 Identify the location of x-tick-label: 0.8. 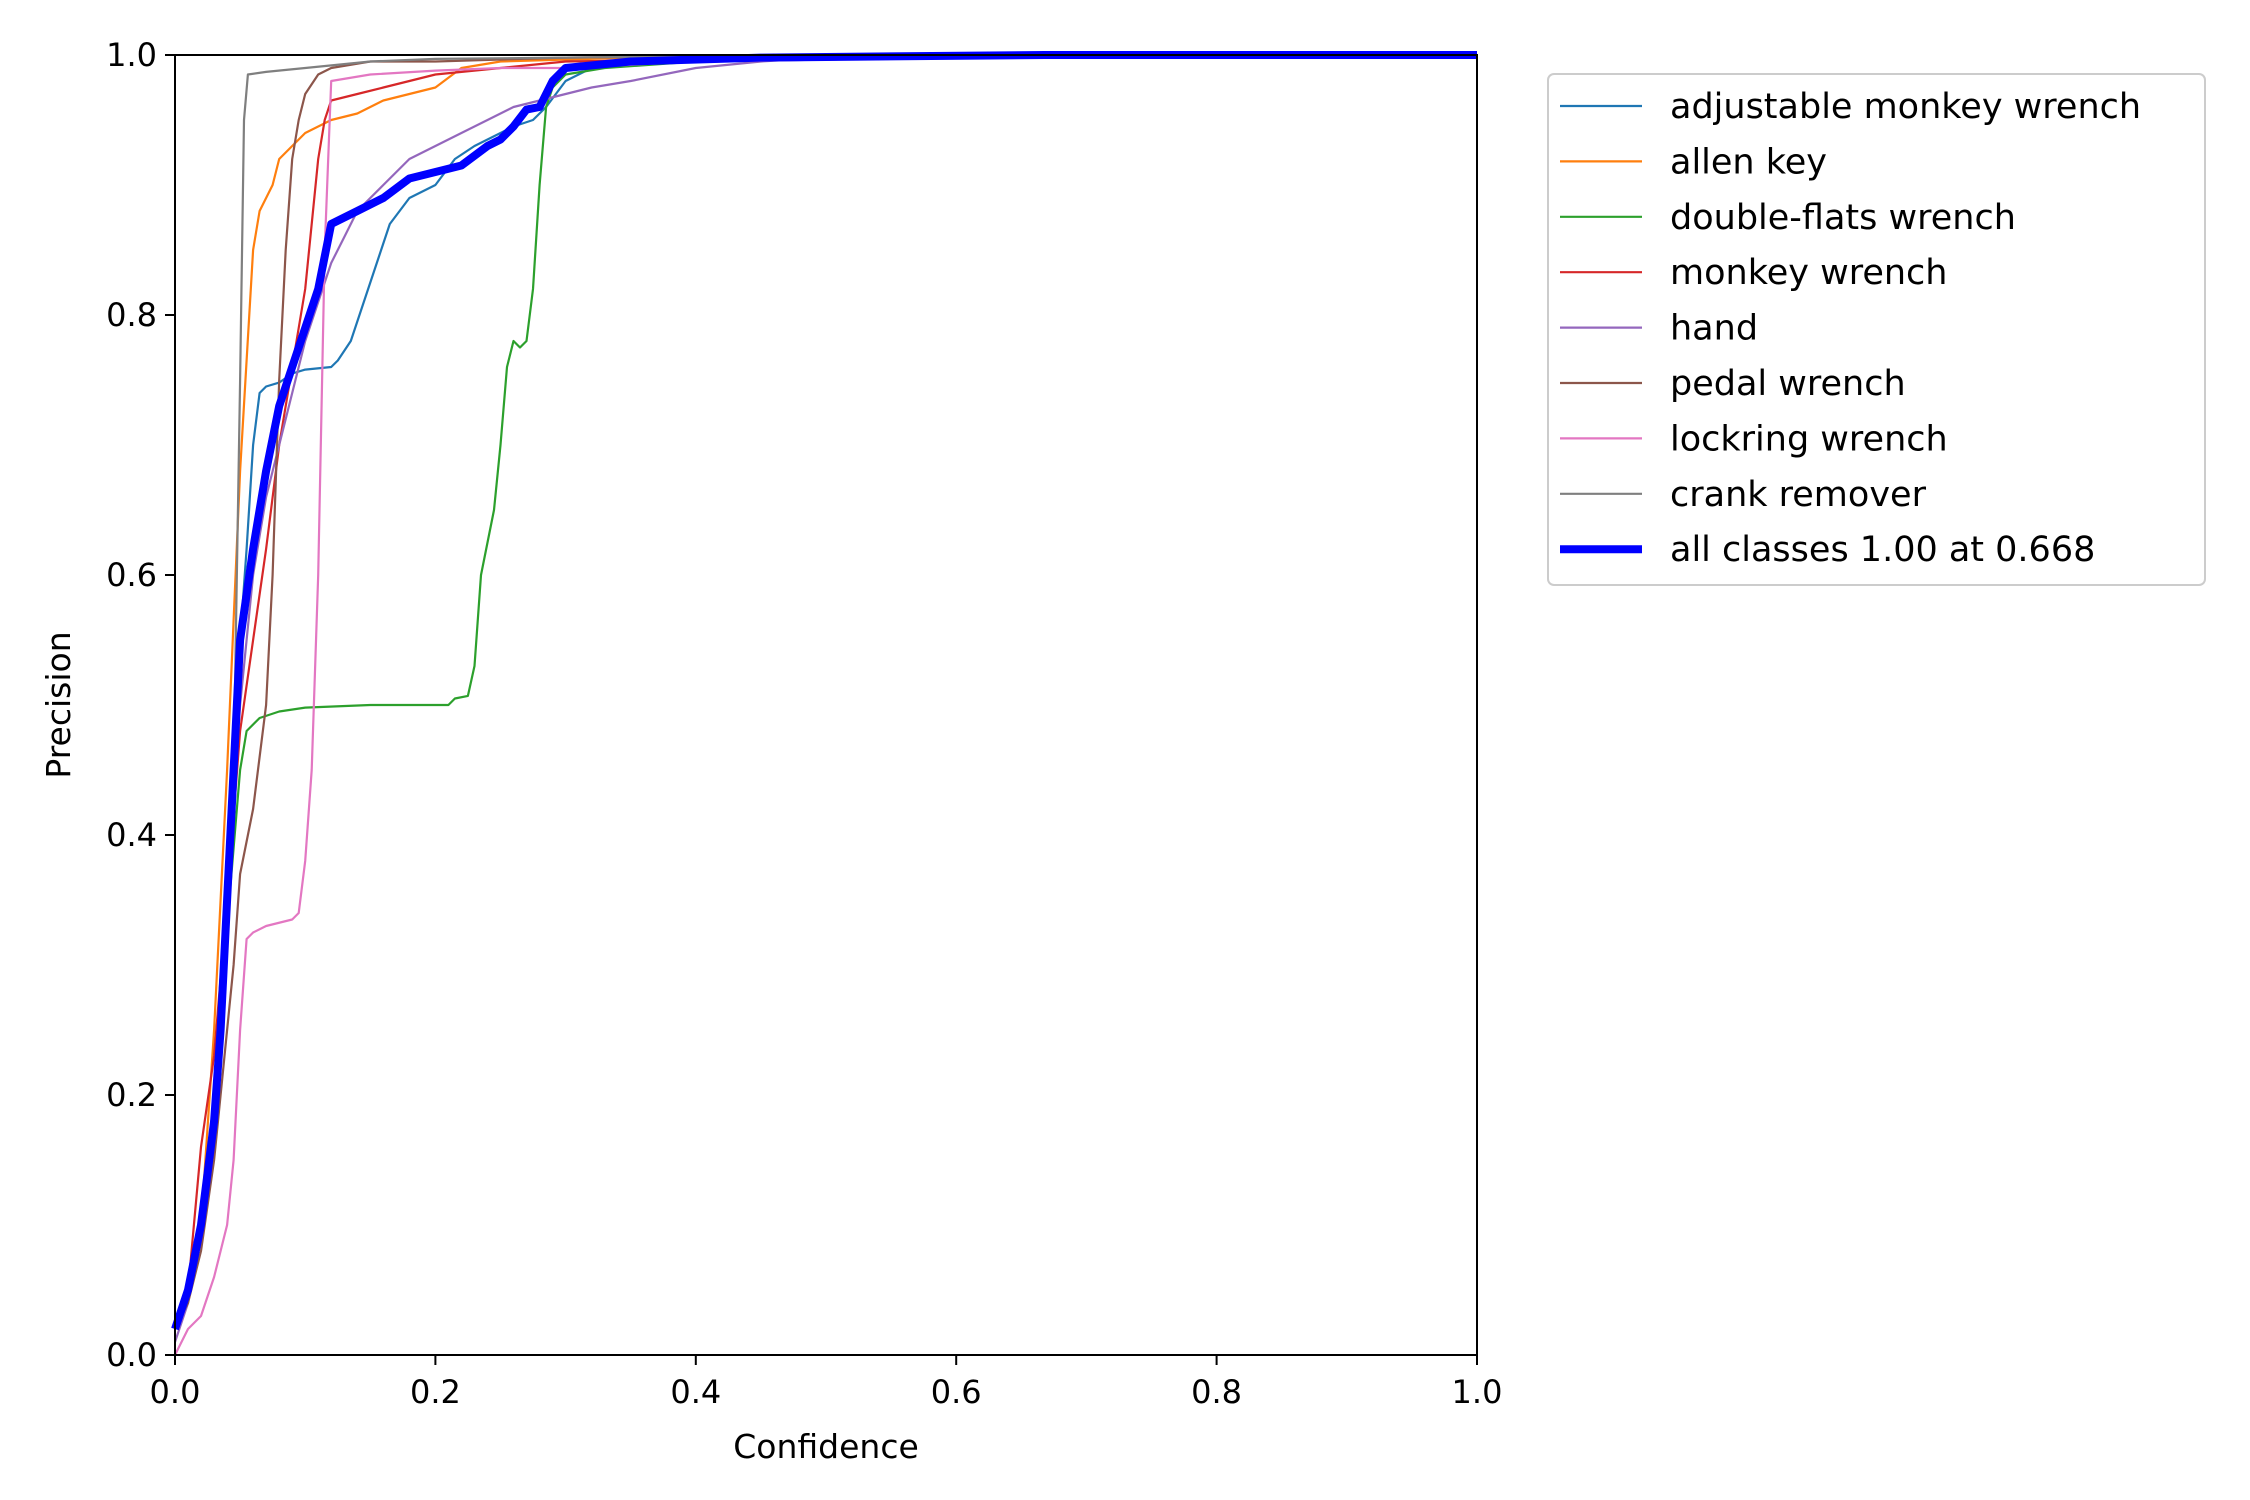
(1216, 1392).